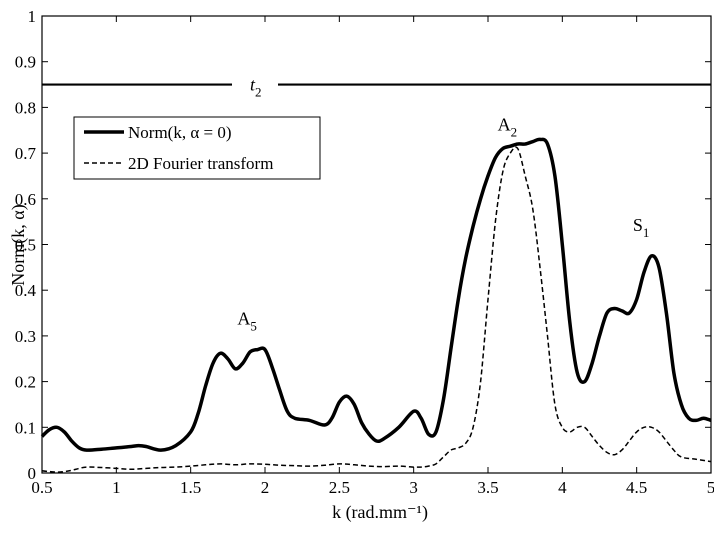 This screenshot has width=714, height=535. I want to click on y-tick-label: 0.1, so click(25, 427).